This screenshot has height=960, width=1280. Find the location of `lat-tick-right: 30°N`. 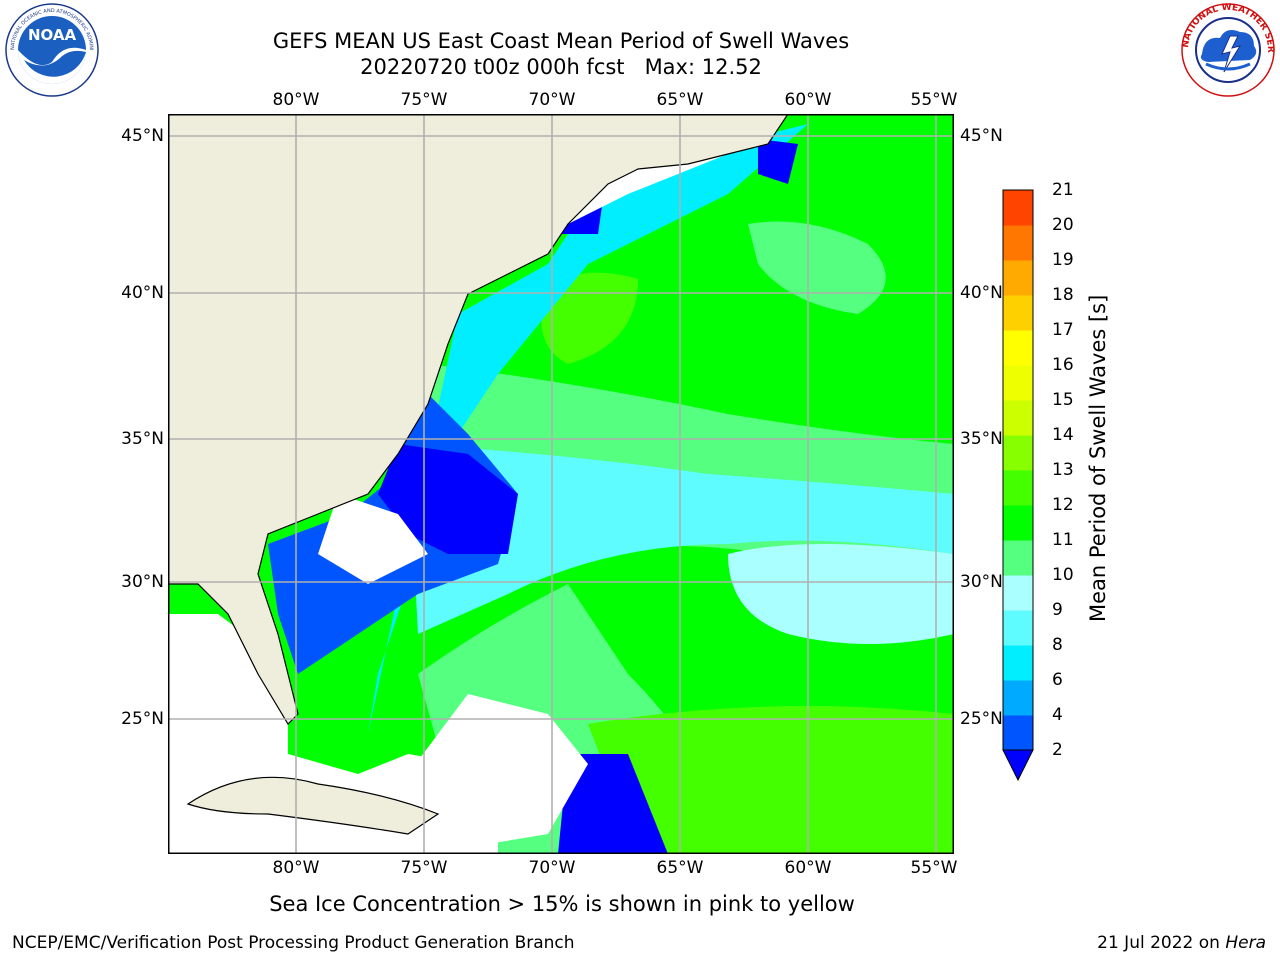

lat-tick-right: 30°N is located at coordinates (981, 582).